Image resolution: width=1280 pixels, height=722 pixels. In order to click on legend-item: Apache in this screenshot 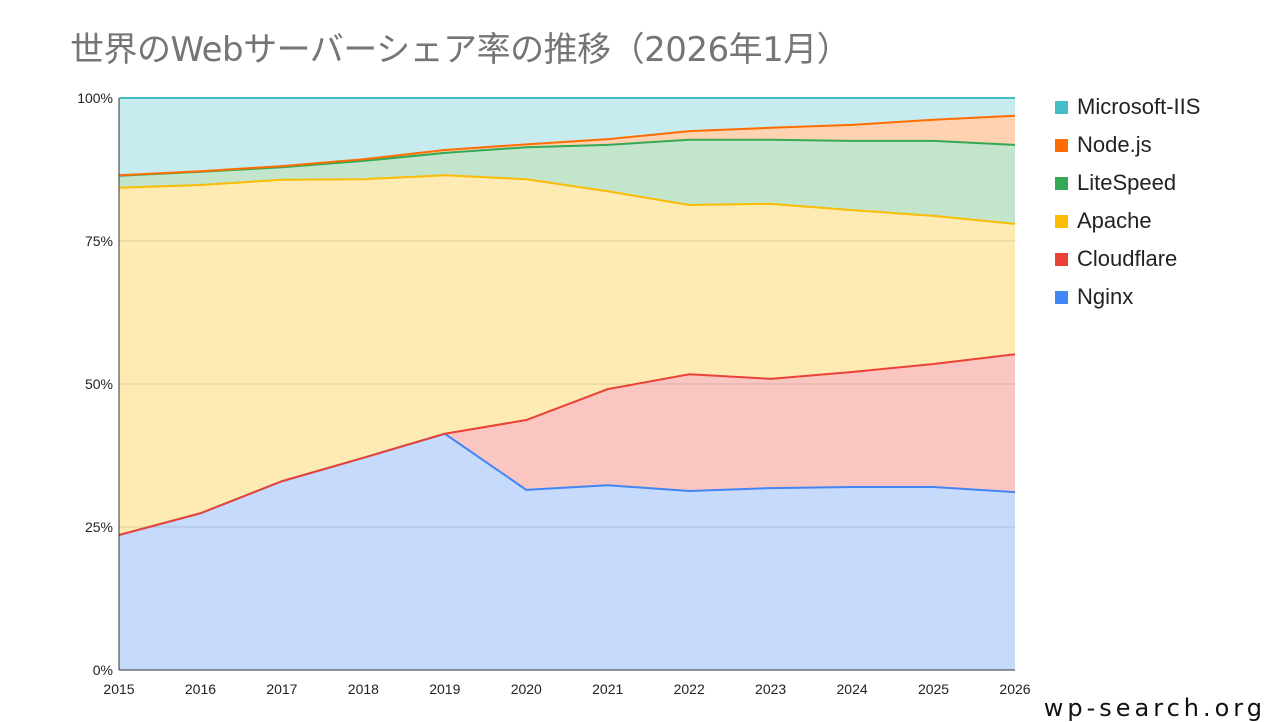, I will do `click(1127, 221)`.